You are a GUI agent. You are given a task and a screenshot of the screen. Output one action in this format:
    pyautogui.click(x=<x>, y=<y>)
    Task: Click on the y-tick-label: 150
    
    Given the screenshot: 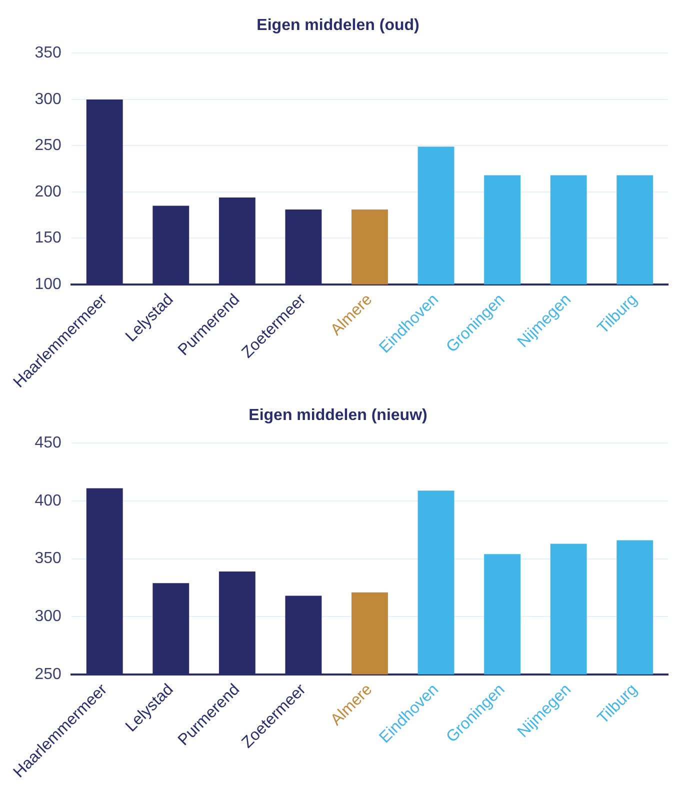 What is the action you would take?
    pyautogui.click(x=48, y=238)
    